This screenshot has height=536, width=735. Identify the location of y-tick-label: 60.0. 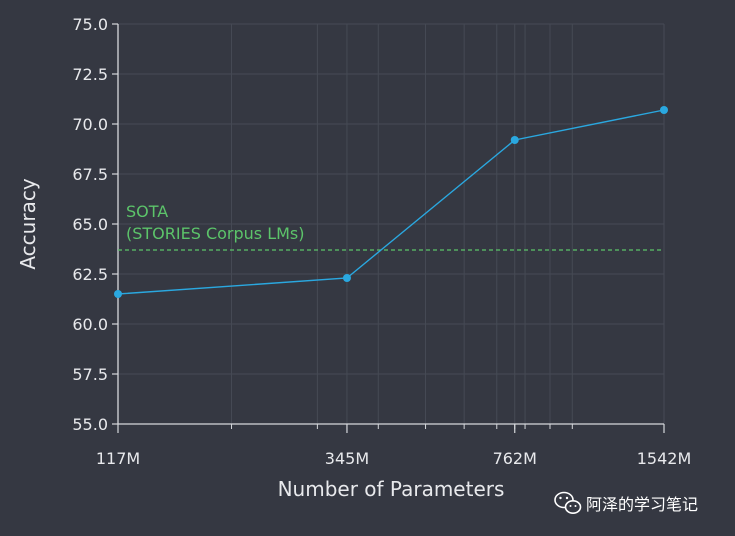
(90, 324).